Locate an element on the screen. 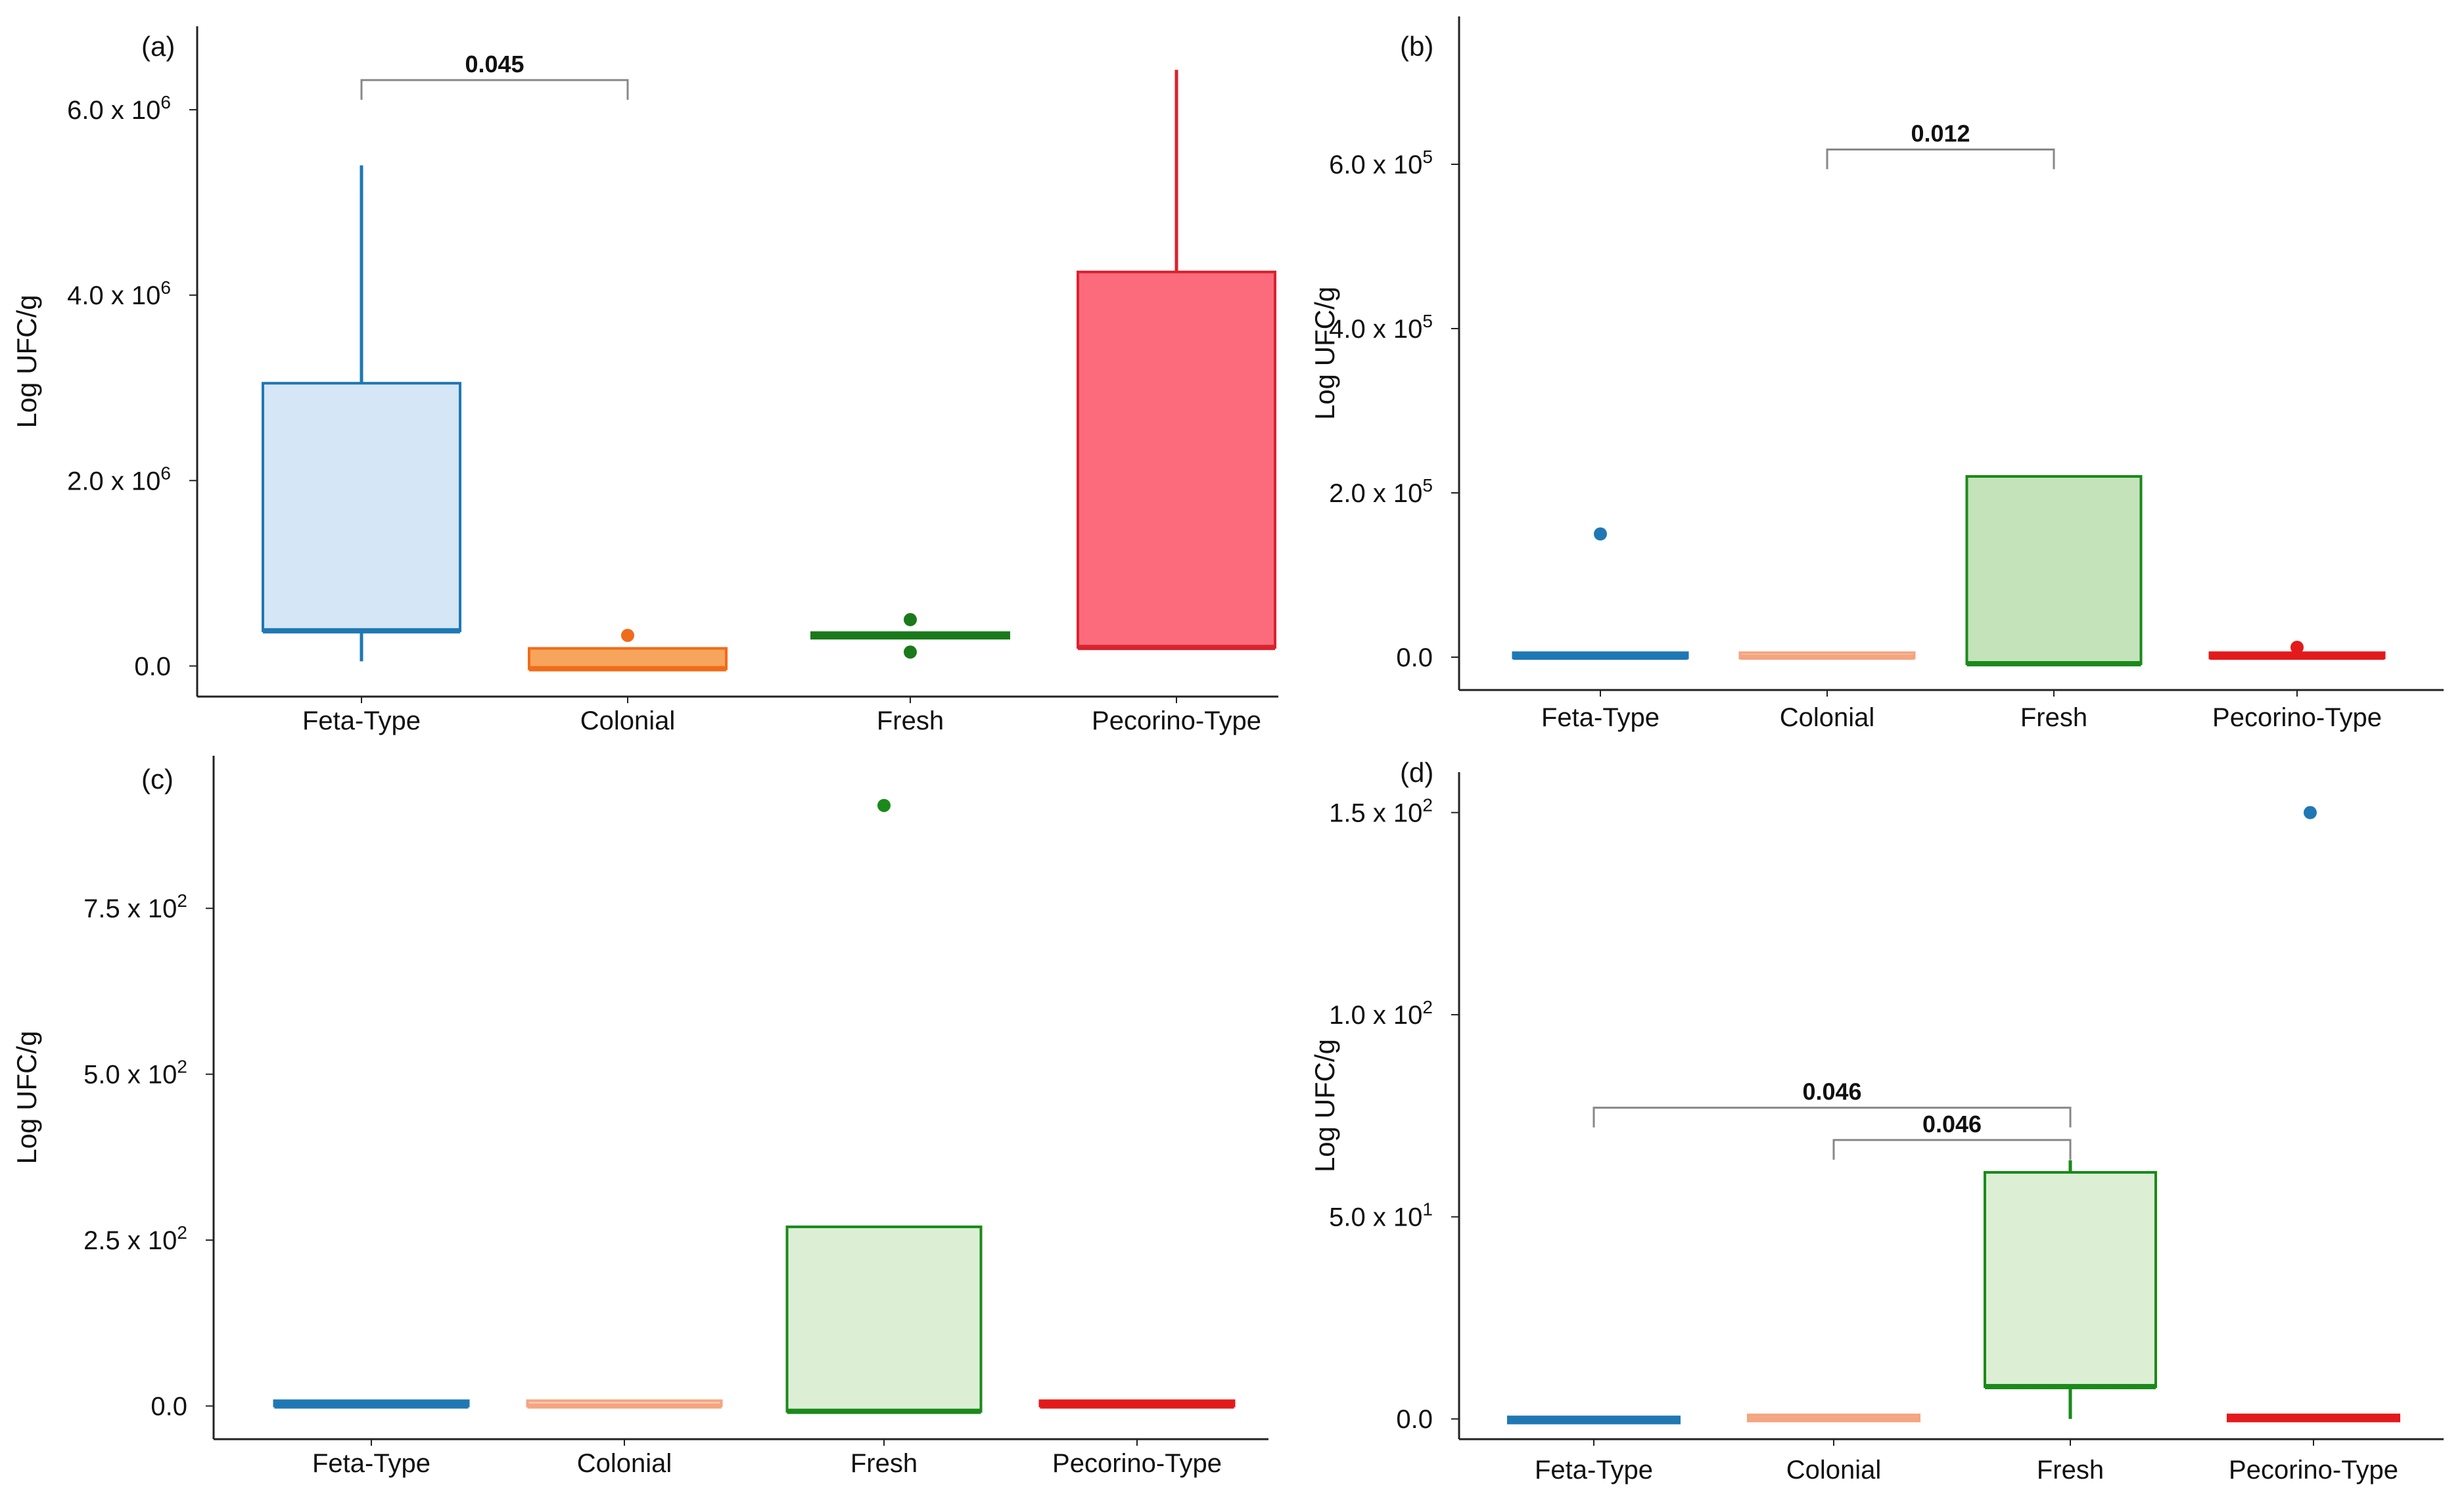 The width and height of the screenshot is (2464, 1497). significance-label: 0.012 is located at coordinates (1940, 133).